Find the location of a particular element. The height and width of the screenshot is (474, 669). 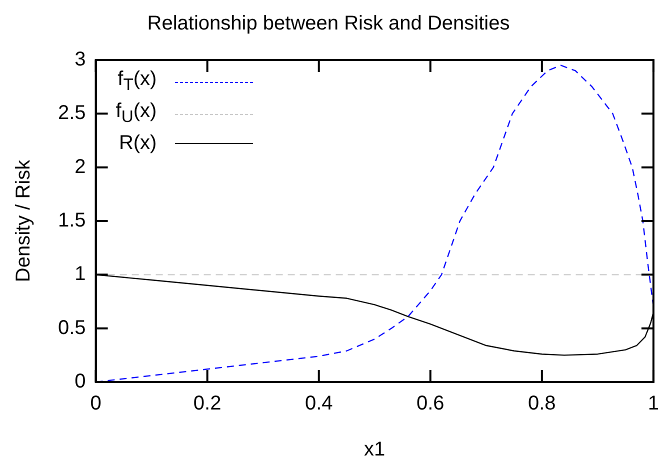

y-axis-title: Density / Risk is located at coordinates (23, 220).